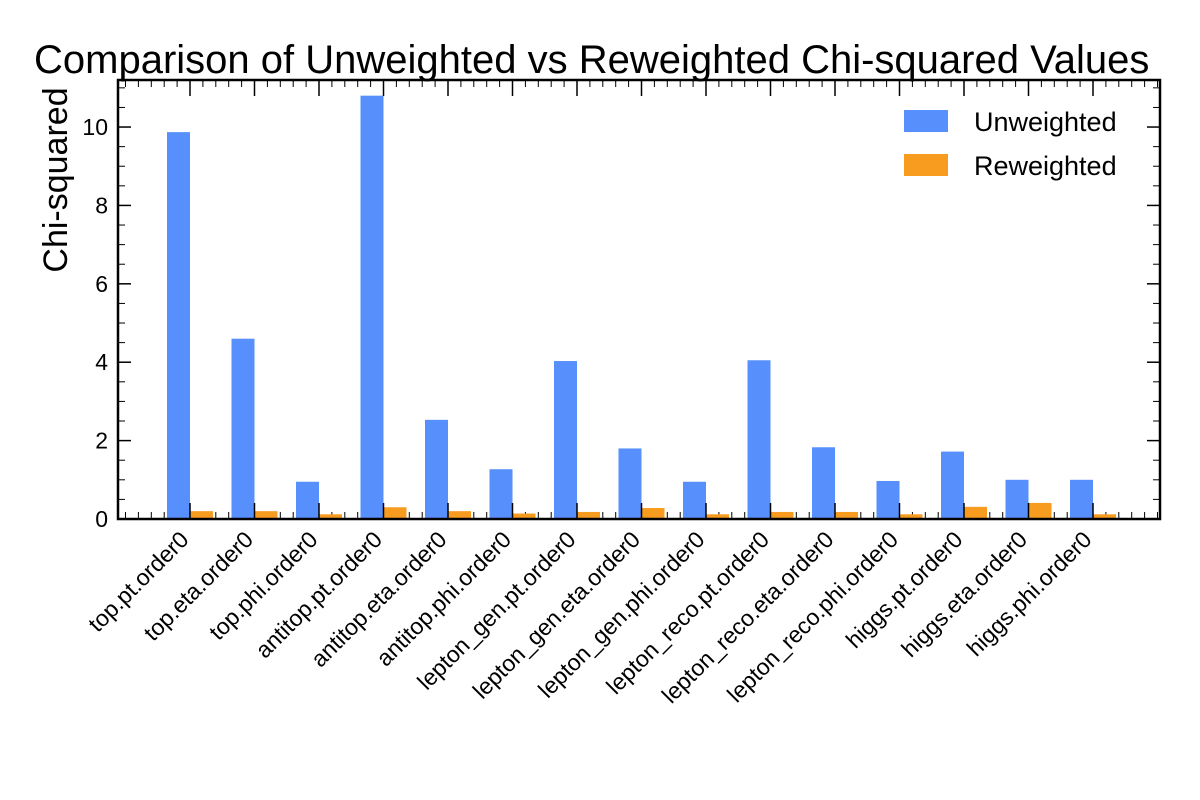 The width and height of the screenshot is (1200, 800). Describe the element at coordinates (101, 284) in the screenshot. I see `y-tick-label: 6` at that location.